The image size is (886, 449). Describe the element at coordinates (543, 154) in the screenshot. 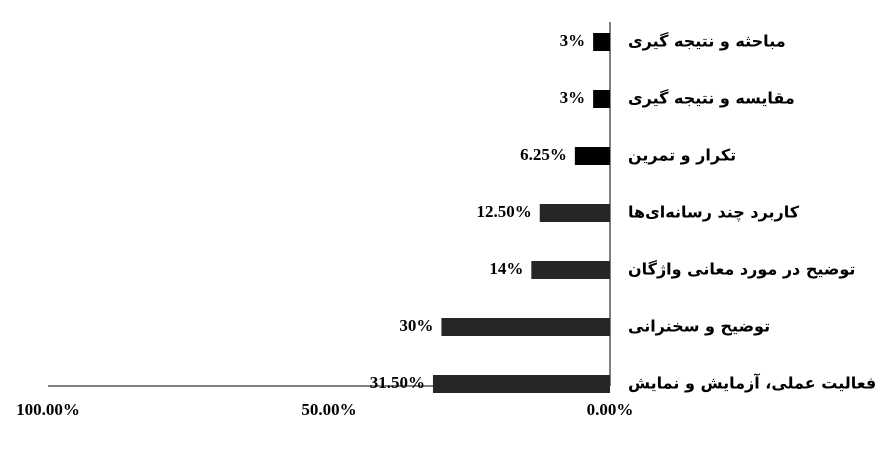

I see `value-label: 6.25%` at that location.